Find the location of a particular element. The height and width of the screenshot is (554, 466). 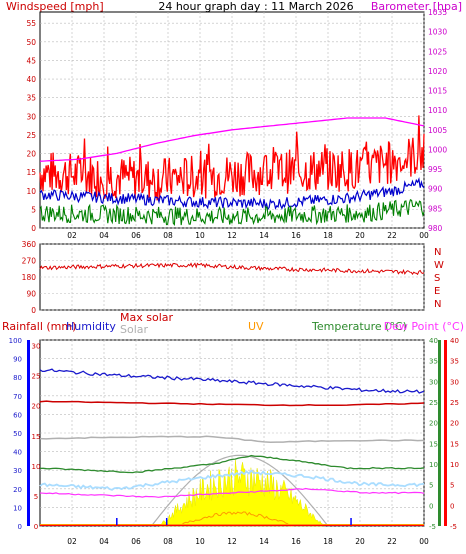

rain-tick-label: 5 is located at coordinates (36, 497).